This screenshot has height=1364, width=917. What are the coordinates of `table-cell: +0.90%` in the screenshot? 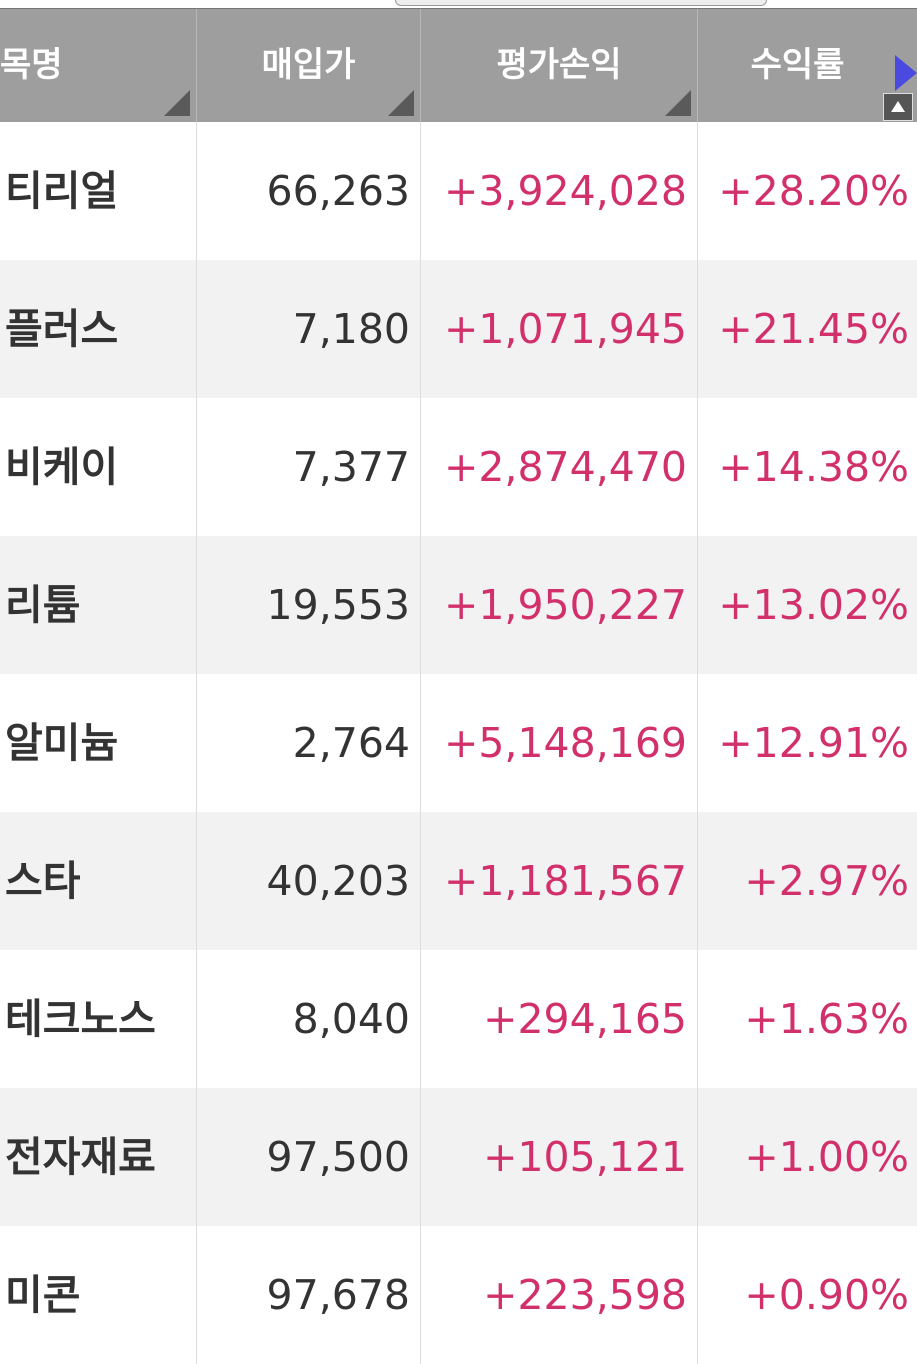 It's located at (826, 1295).